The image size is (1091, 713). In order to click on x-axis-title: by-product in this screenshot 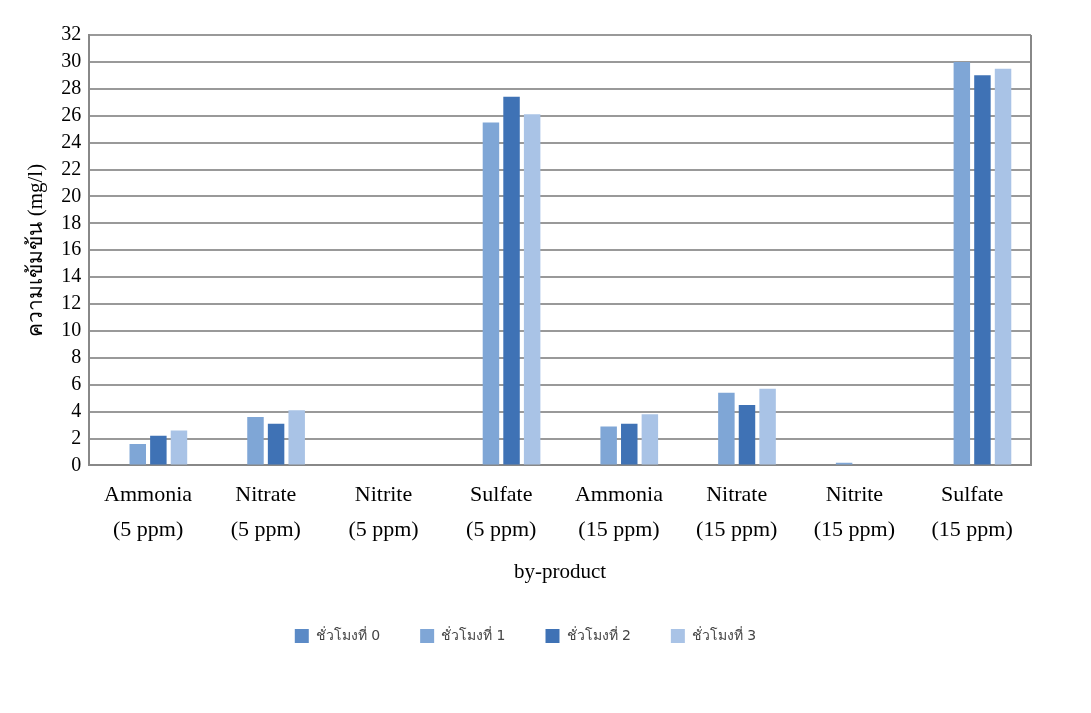, I will do `click(560, 570)`.